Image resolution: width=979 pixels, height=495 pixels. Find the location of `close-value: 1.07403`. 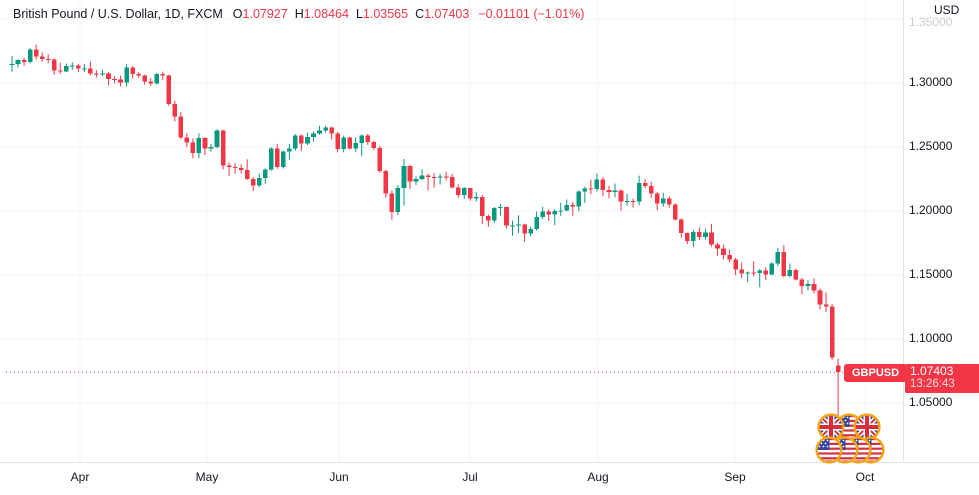

close-value: 1.07403 is located at coordinates (447, 14).